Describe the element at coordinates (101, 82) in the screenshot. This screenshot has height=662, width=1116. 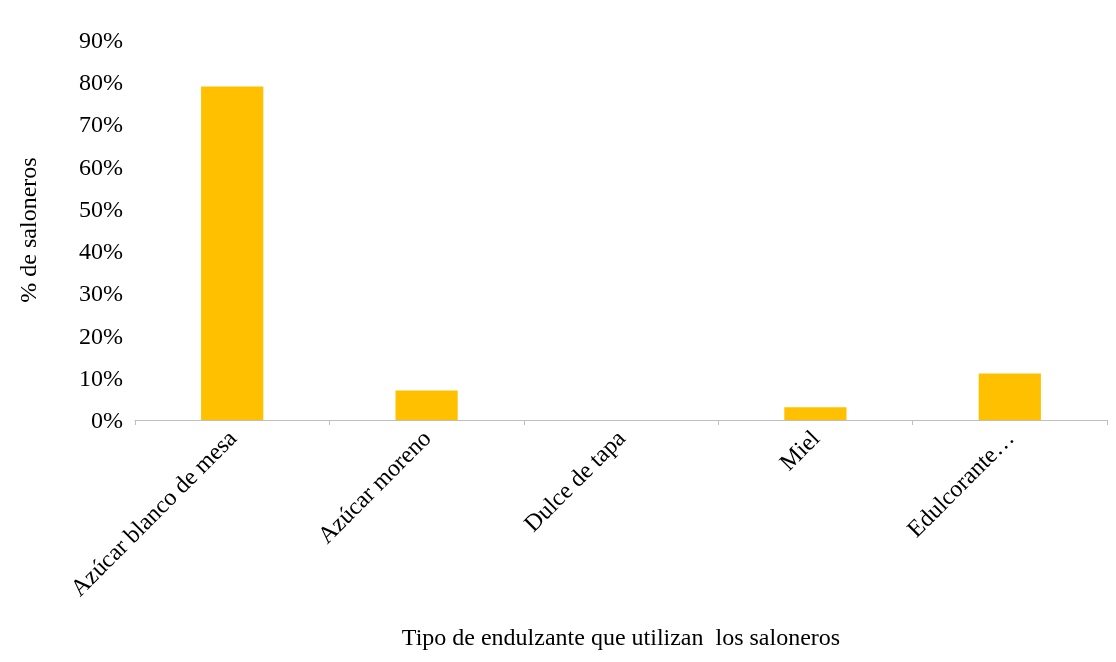
I see `y-tick-label: 80%` at that location.